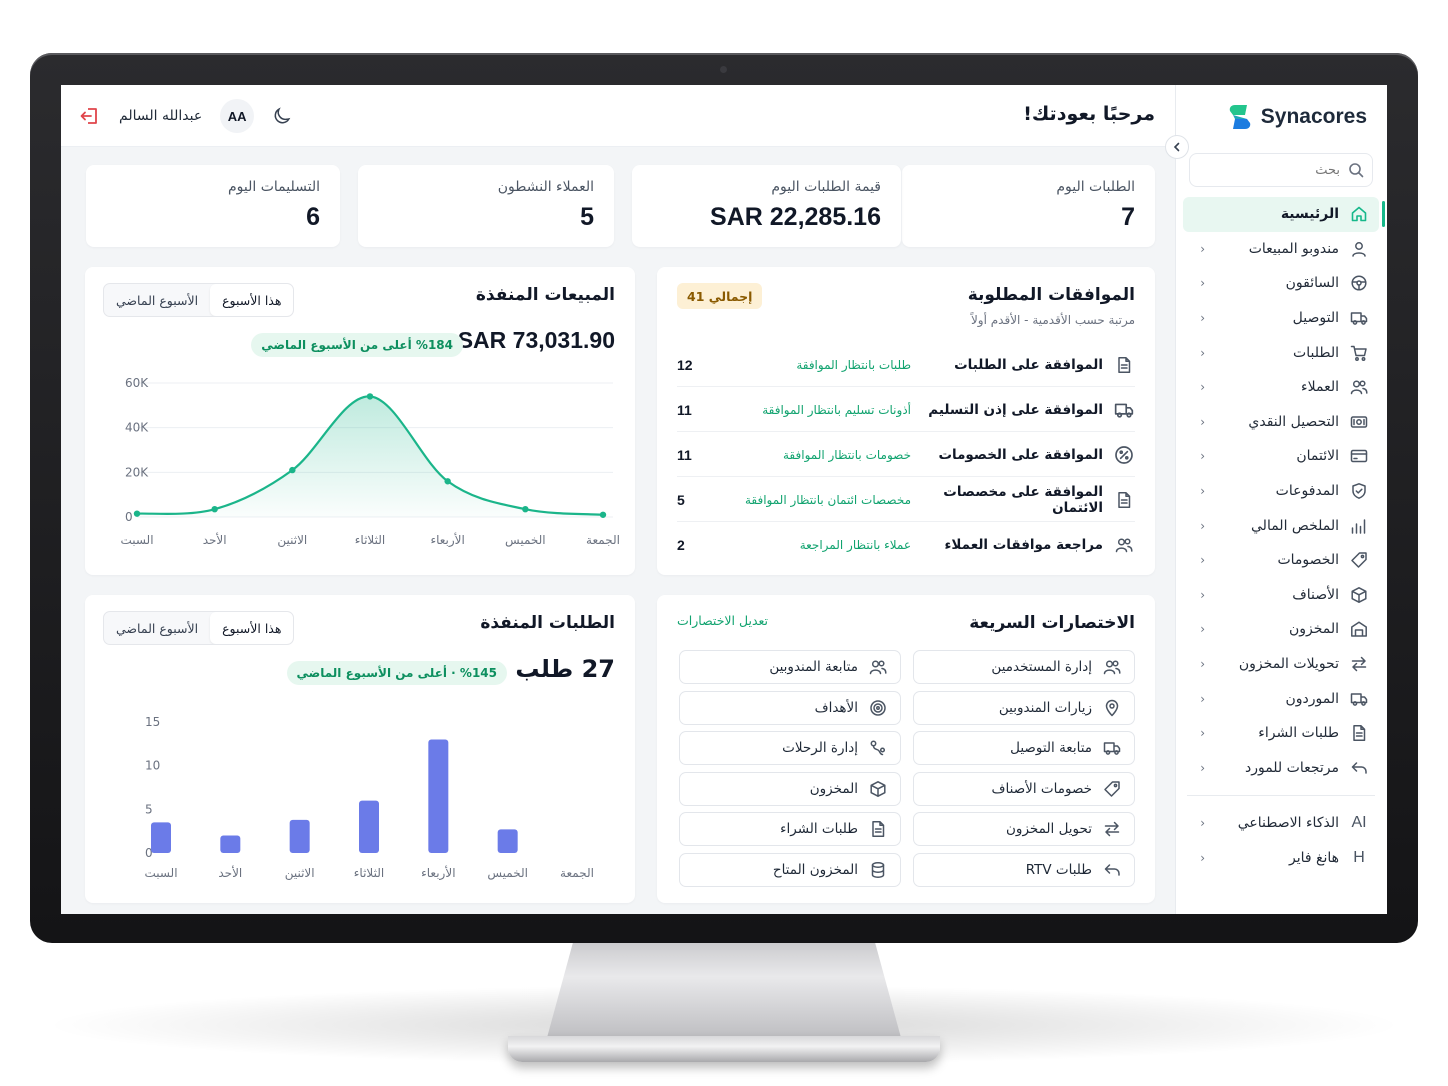 Image resolution: width=1448 pixels, height=1086 pixels. Describe the element at coordinates (603, 540) in the screenshot. I see `x-tick-label: الجمعة` at that location.